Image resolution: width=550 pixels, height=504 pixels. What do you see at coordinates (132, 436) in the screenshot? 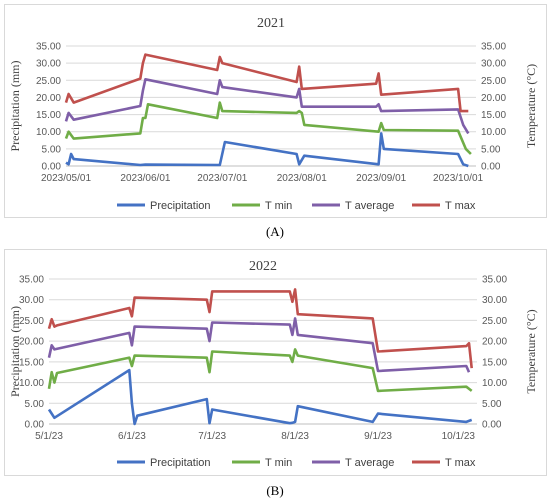
I see `x-tick-label: 6/1/23` at bounding box center [132, 436].